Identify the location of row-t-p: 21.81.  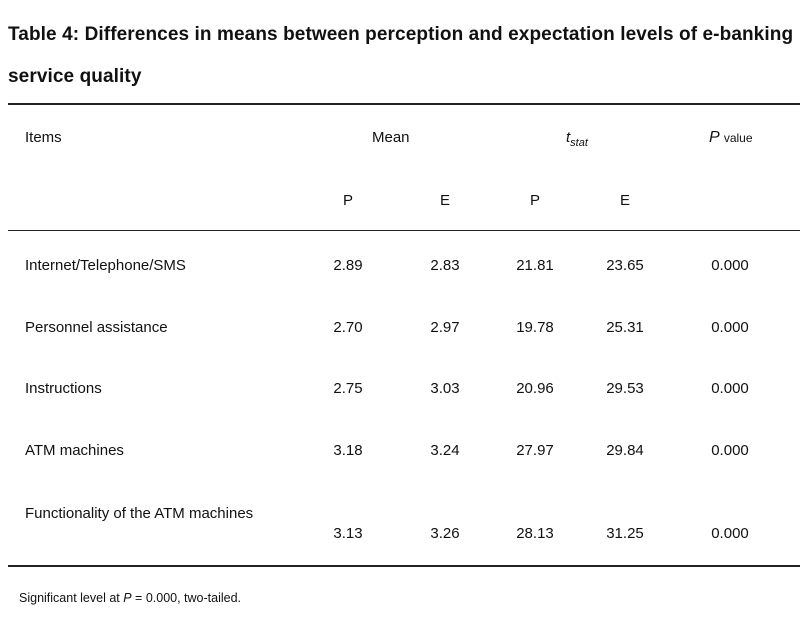
(535, 265).